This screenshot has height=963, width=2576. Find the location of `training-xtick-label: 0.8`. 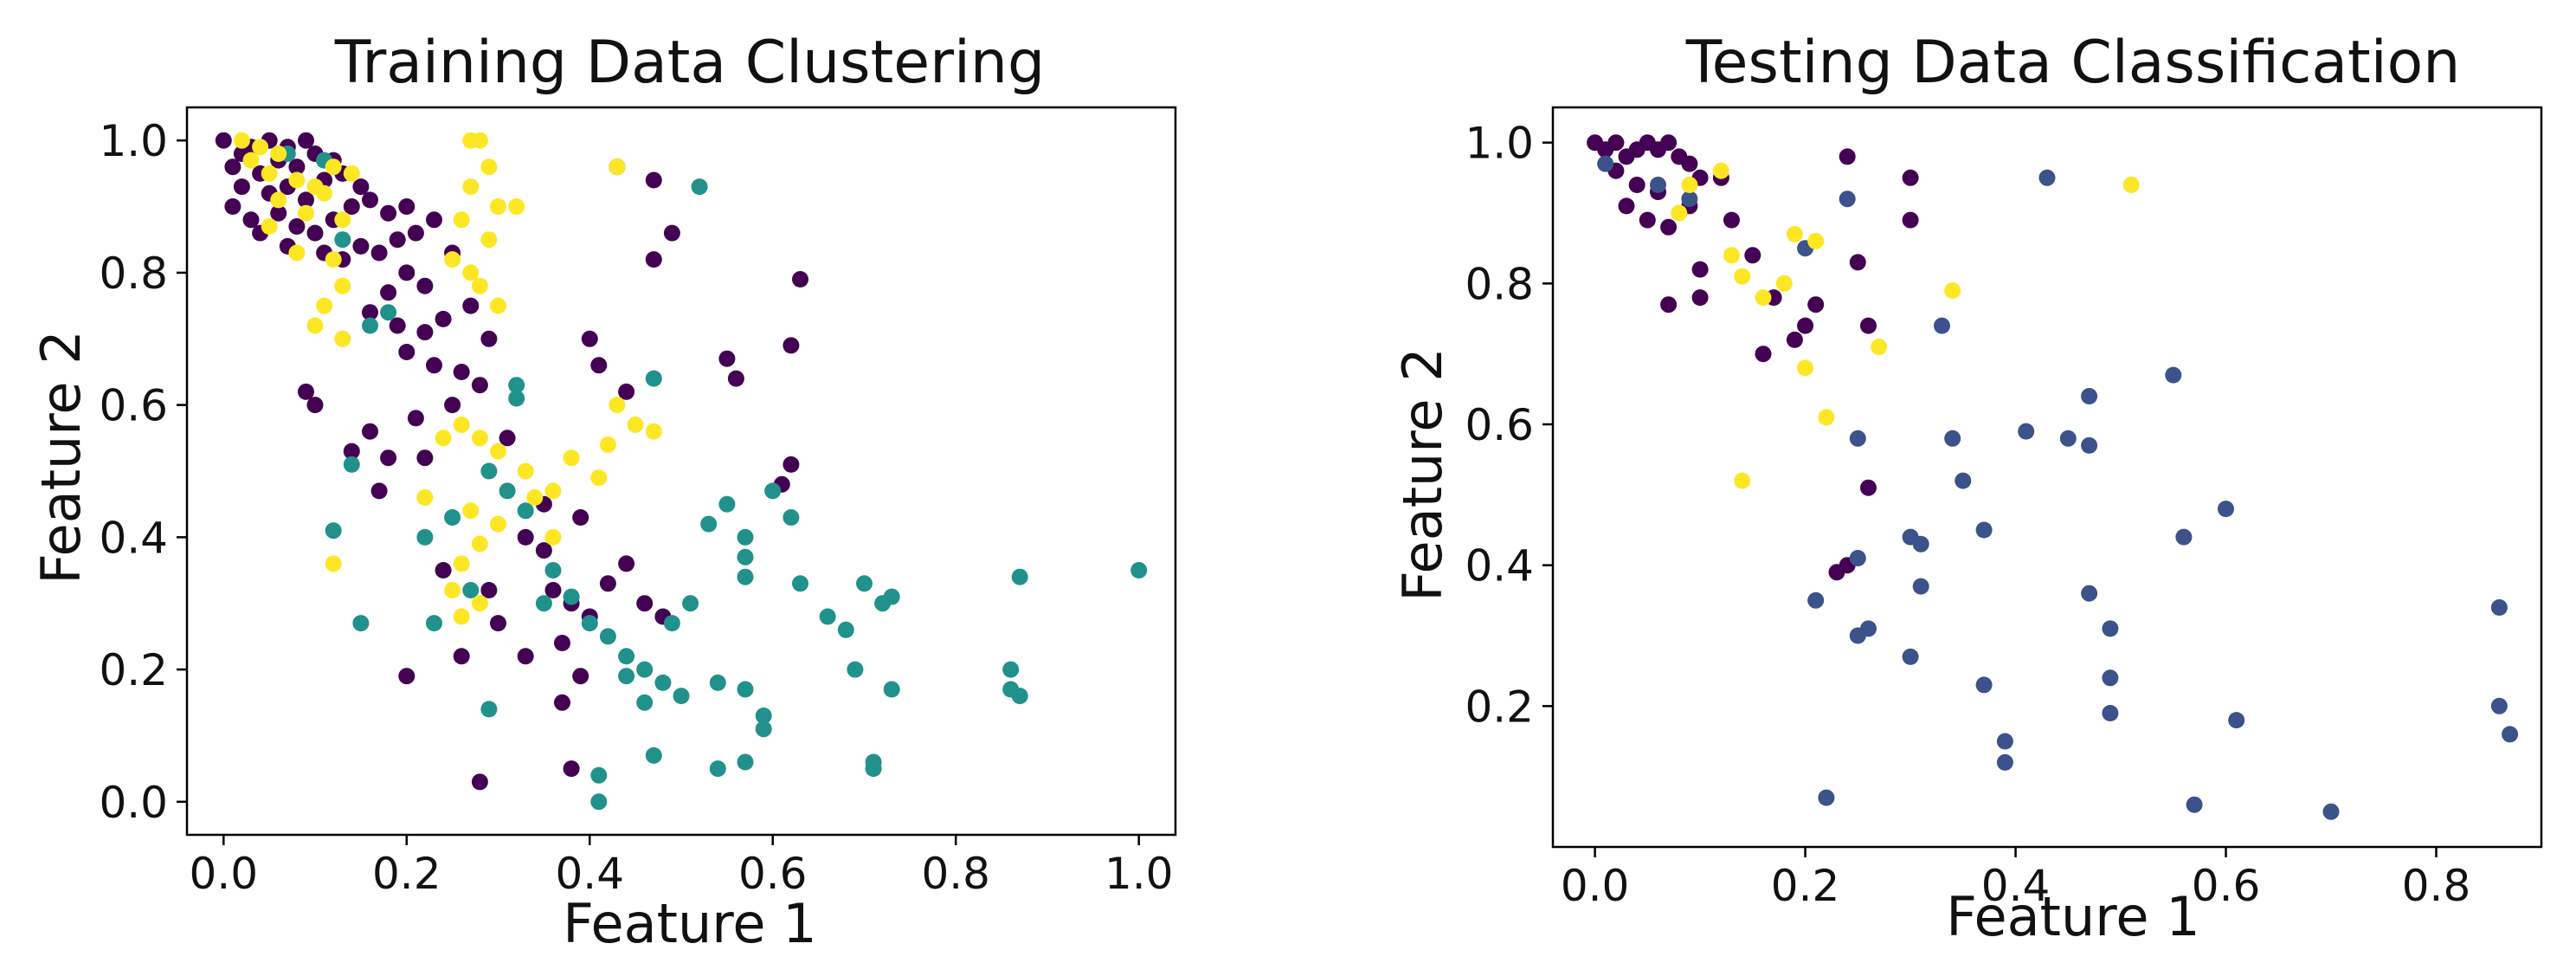

training-xtick-label: 0.8 is located at coordinates (955, 874).